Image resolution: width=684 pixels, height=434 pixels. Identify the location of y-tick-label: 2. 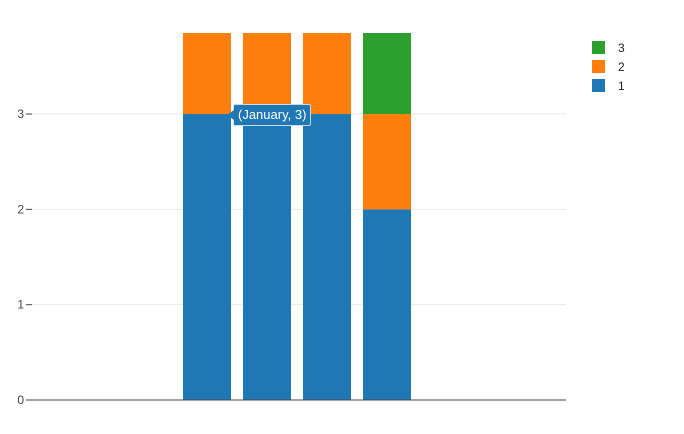
(20, 209).